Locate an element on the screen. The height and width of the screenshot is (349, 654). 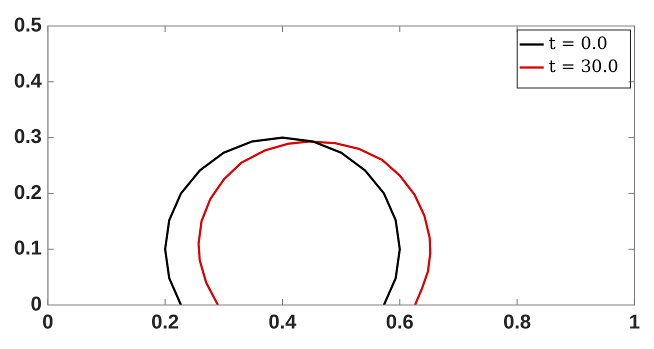
x-tick-label: 0.6 is located at coordinates (400, 323).